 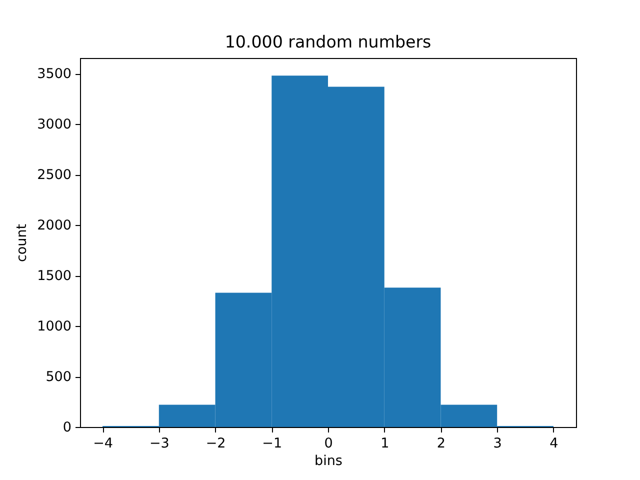 What do you see at coordinates (67, 428) in the screenshot?
I see `y-tick-label: 0` at bounding box center [67, 428].